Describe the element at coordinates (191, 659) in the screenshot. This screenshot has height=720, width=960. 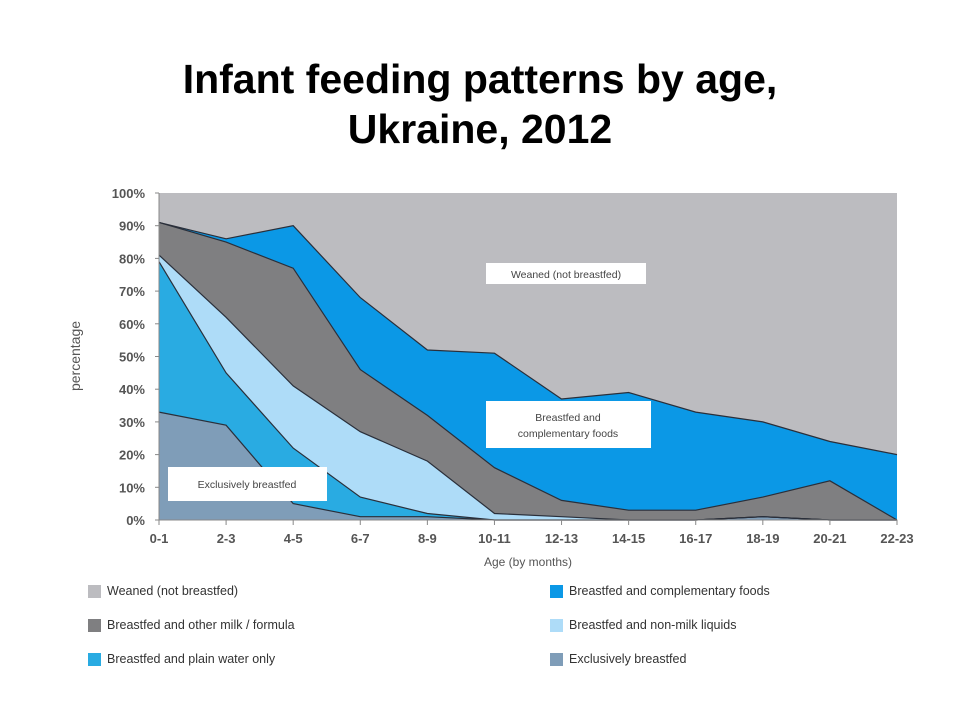
I see `legend-label: Breastfed and plain water only` at that location.